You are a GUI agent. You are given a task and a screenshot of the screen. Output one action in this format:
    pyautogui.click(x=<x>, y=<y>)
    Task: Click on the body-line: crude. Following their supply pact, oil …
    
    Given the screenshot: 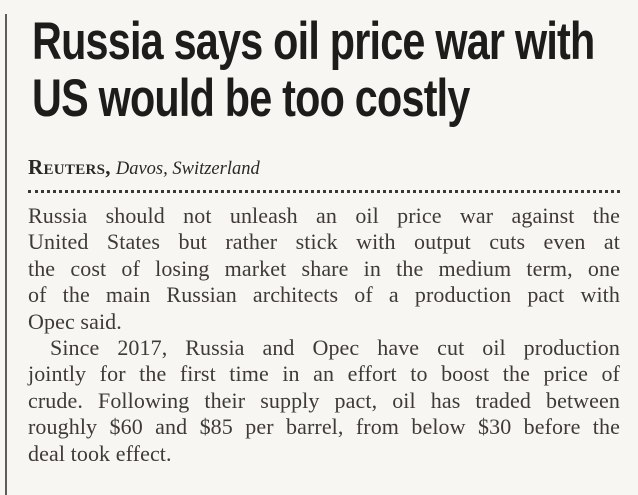 What is the action you would take?
    pyautogui.click(x=324, y=400)
    